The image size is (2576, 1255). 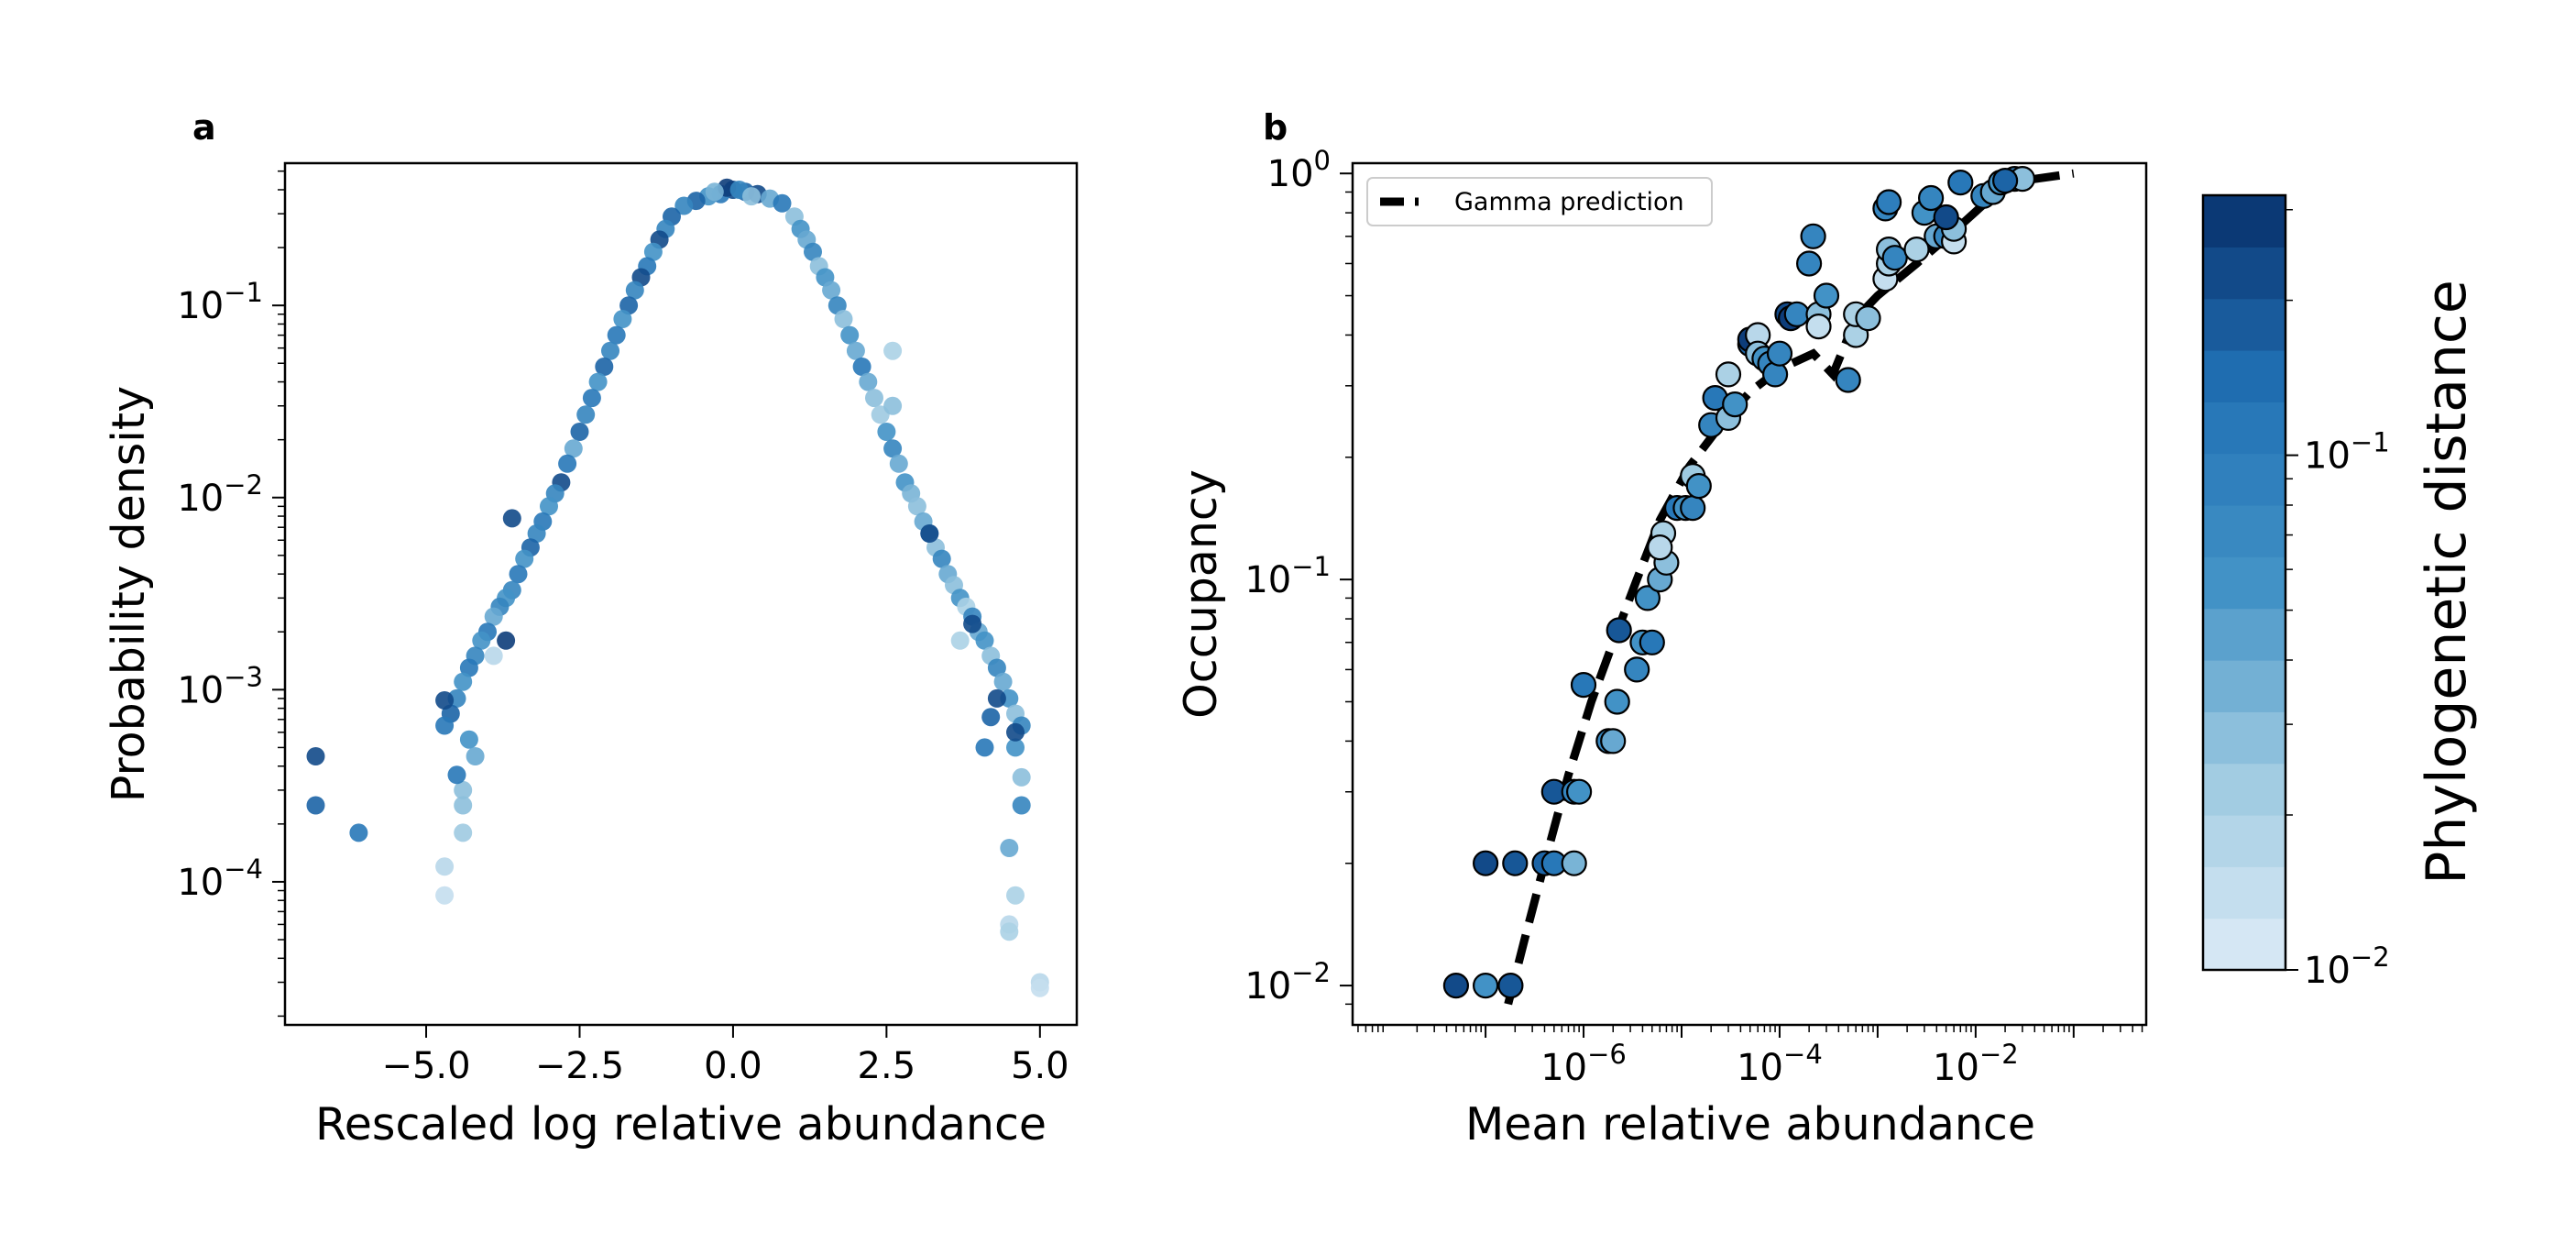 What do you see at coordinates (1299, 170) in the screenshot?
I see `panel-b-ytick-label: 10⁰` at bounding box center [1299, 170].